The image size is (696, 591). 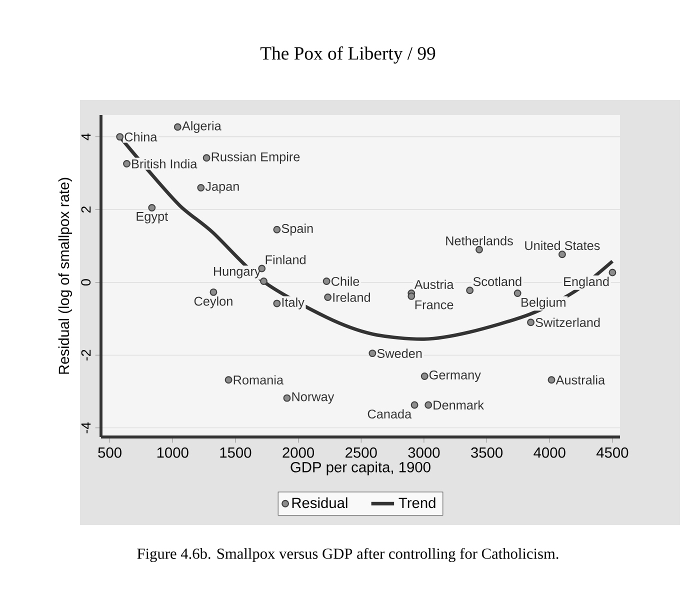 What do you see at coordinates (360, 469) in the screenshot?
I see `x-axis-title: GDP per capita, 1900` at bounding box center [360, 469].